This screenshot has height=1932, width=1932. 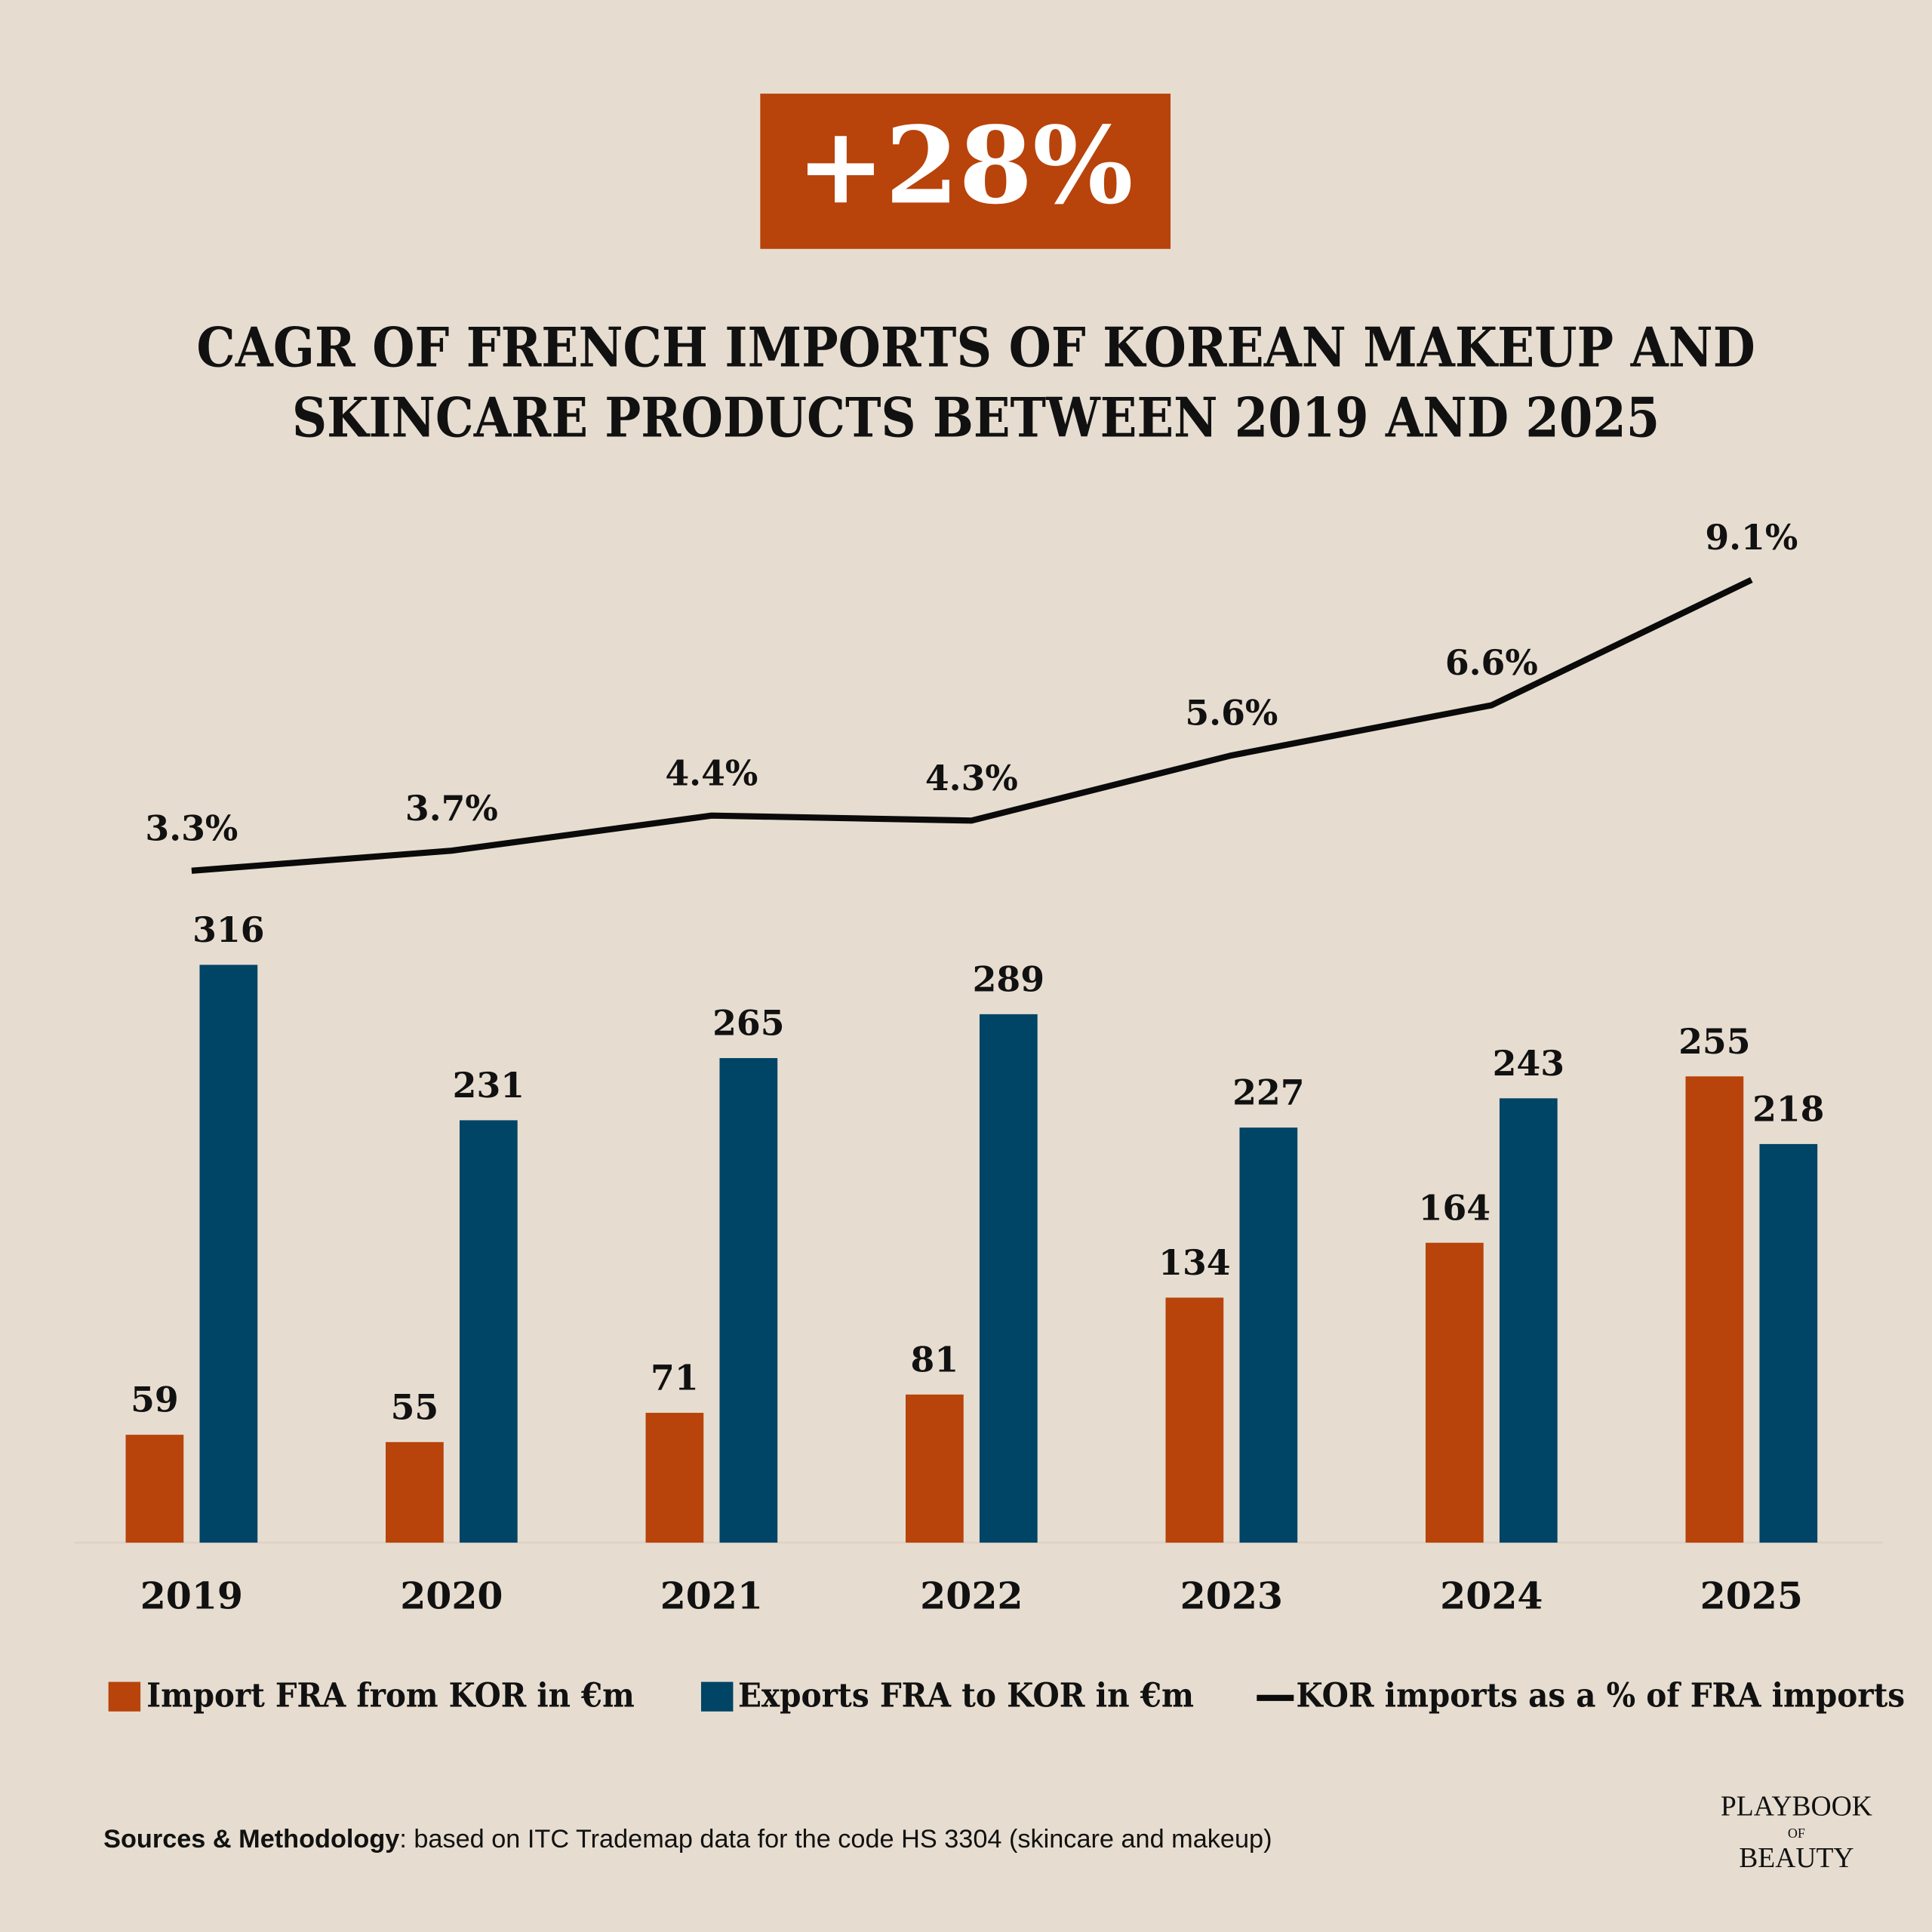 I want to click on legend-label: Exports FRA to KOR in €m, so click(x=966, y=1695).